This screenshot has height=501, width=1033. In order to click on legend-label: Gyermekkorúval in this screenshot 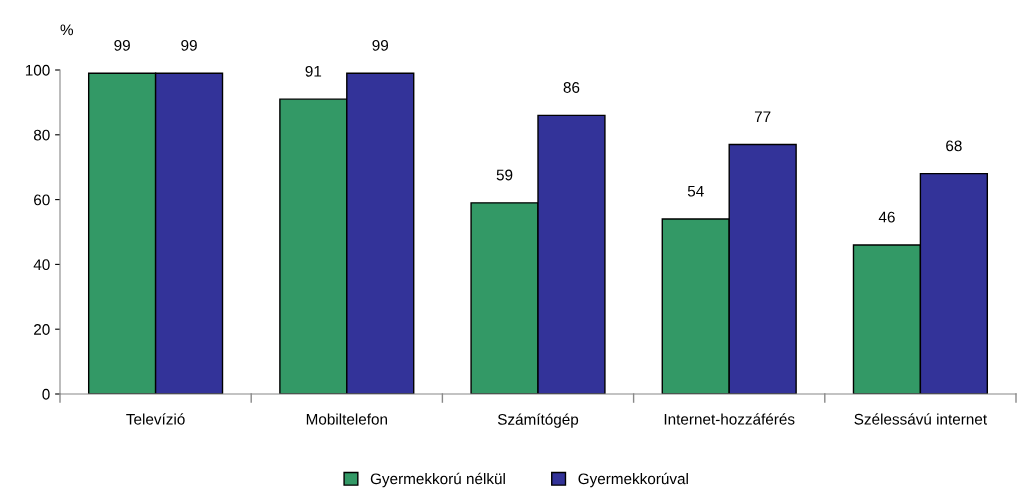, I will do `click(633, 480)`.